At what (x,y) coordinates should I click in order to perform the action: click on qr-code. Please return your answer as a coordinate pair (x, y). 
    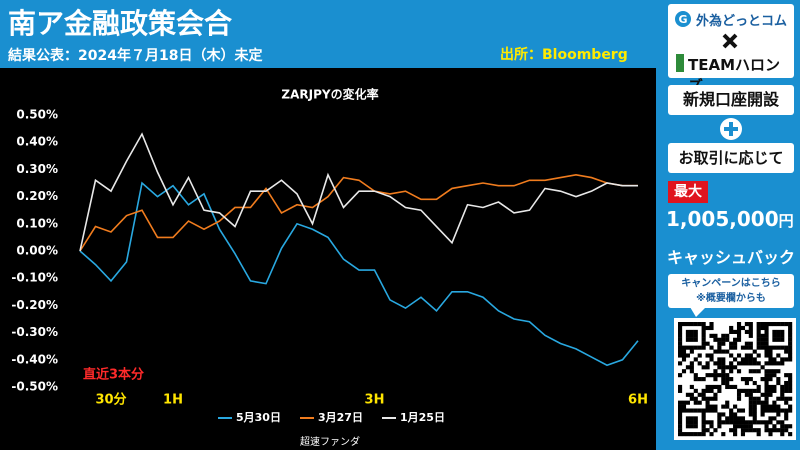
    Looking at the image, I should click on (735, 379).